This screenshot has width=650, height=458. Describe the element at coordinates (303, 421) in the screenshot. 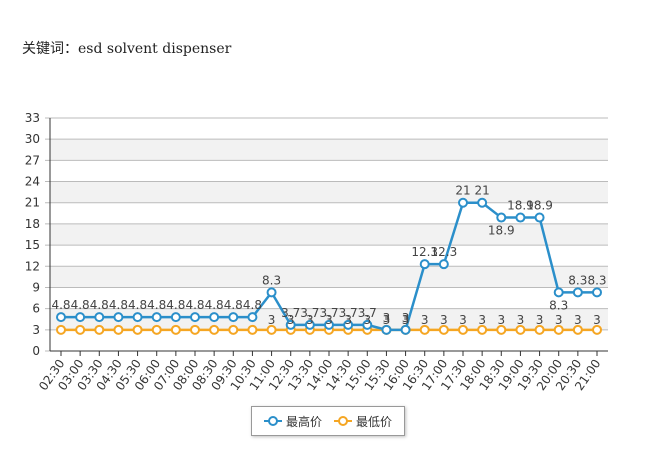

I see `legend-high-label: 最高价` at that location.